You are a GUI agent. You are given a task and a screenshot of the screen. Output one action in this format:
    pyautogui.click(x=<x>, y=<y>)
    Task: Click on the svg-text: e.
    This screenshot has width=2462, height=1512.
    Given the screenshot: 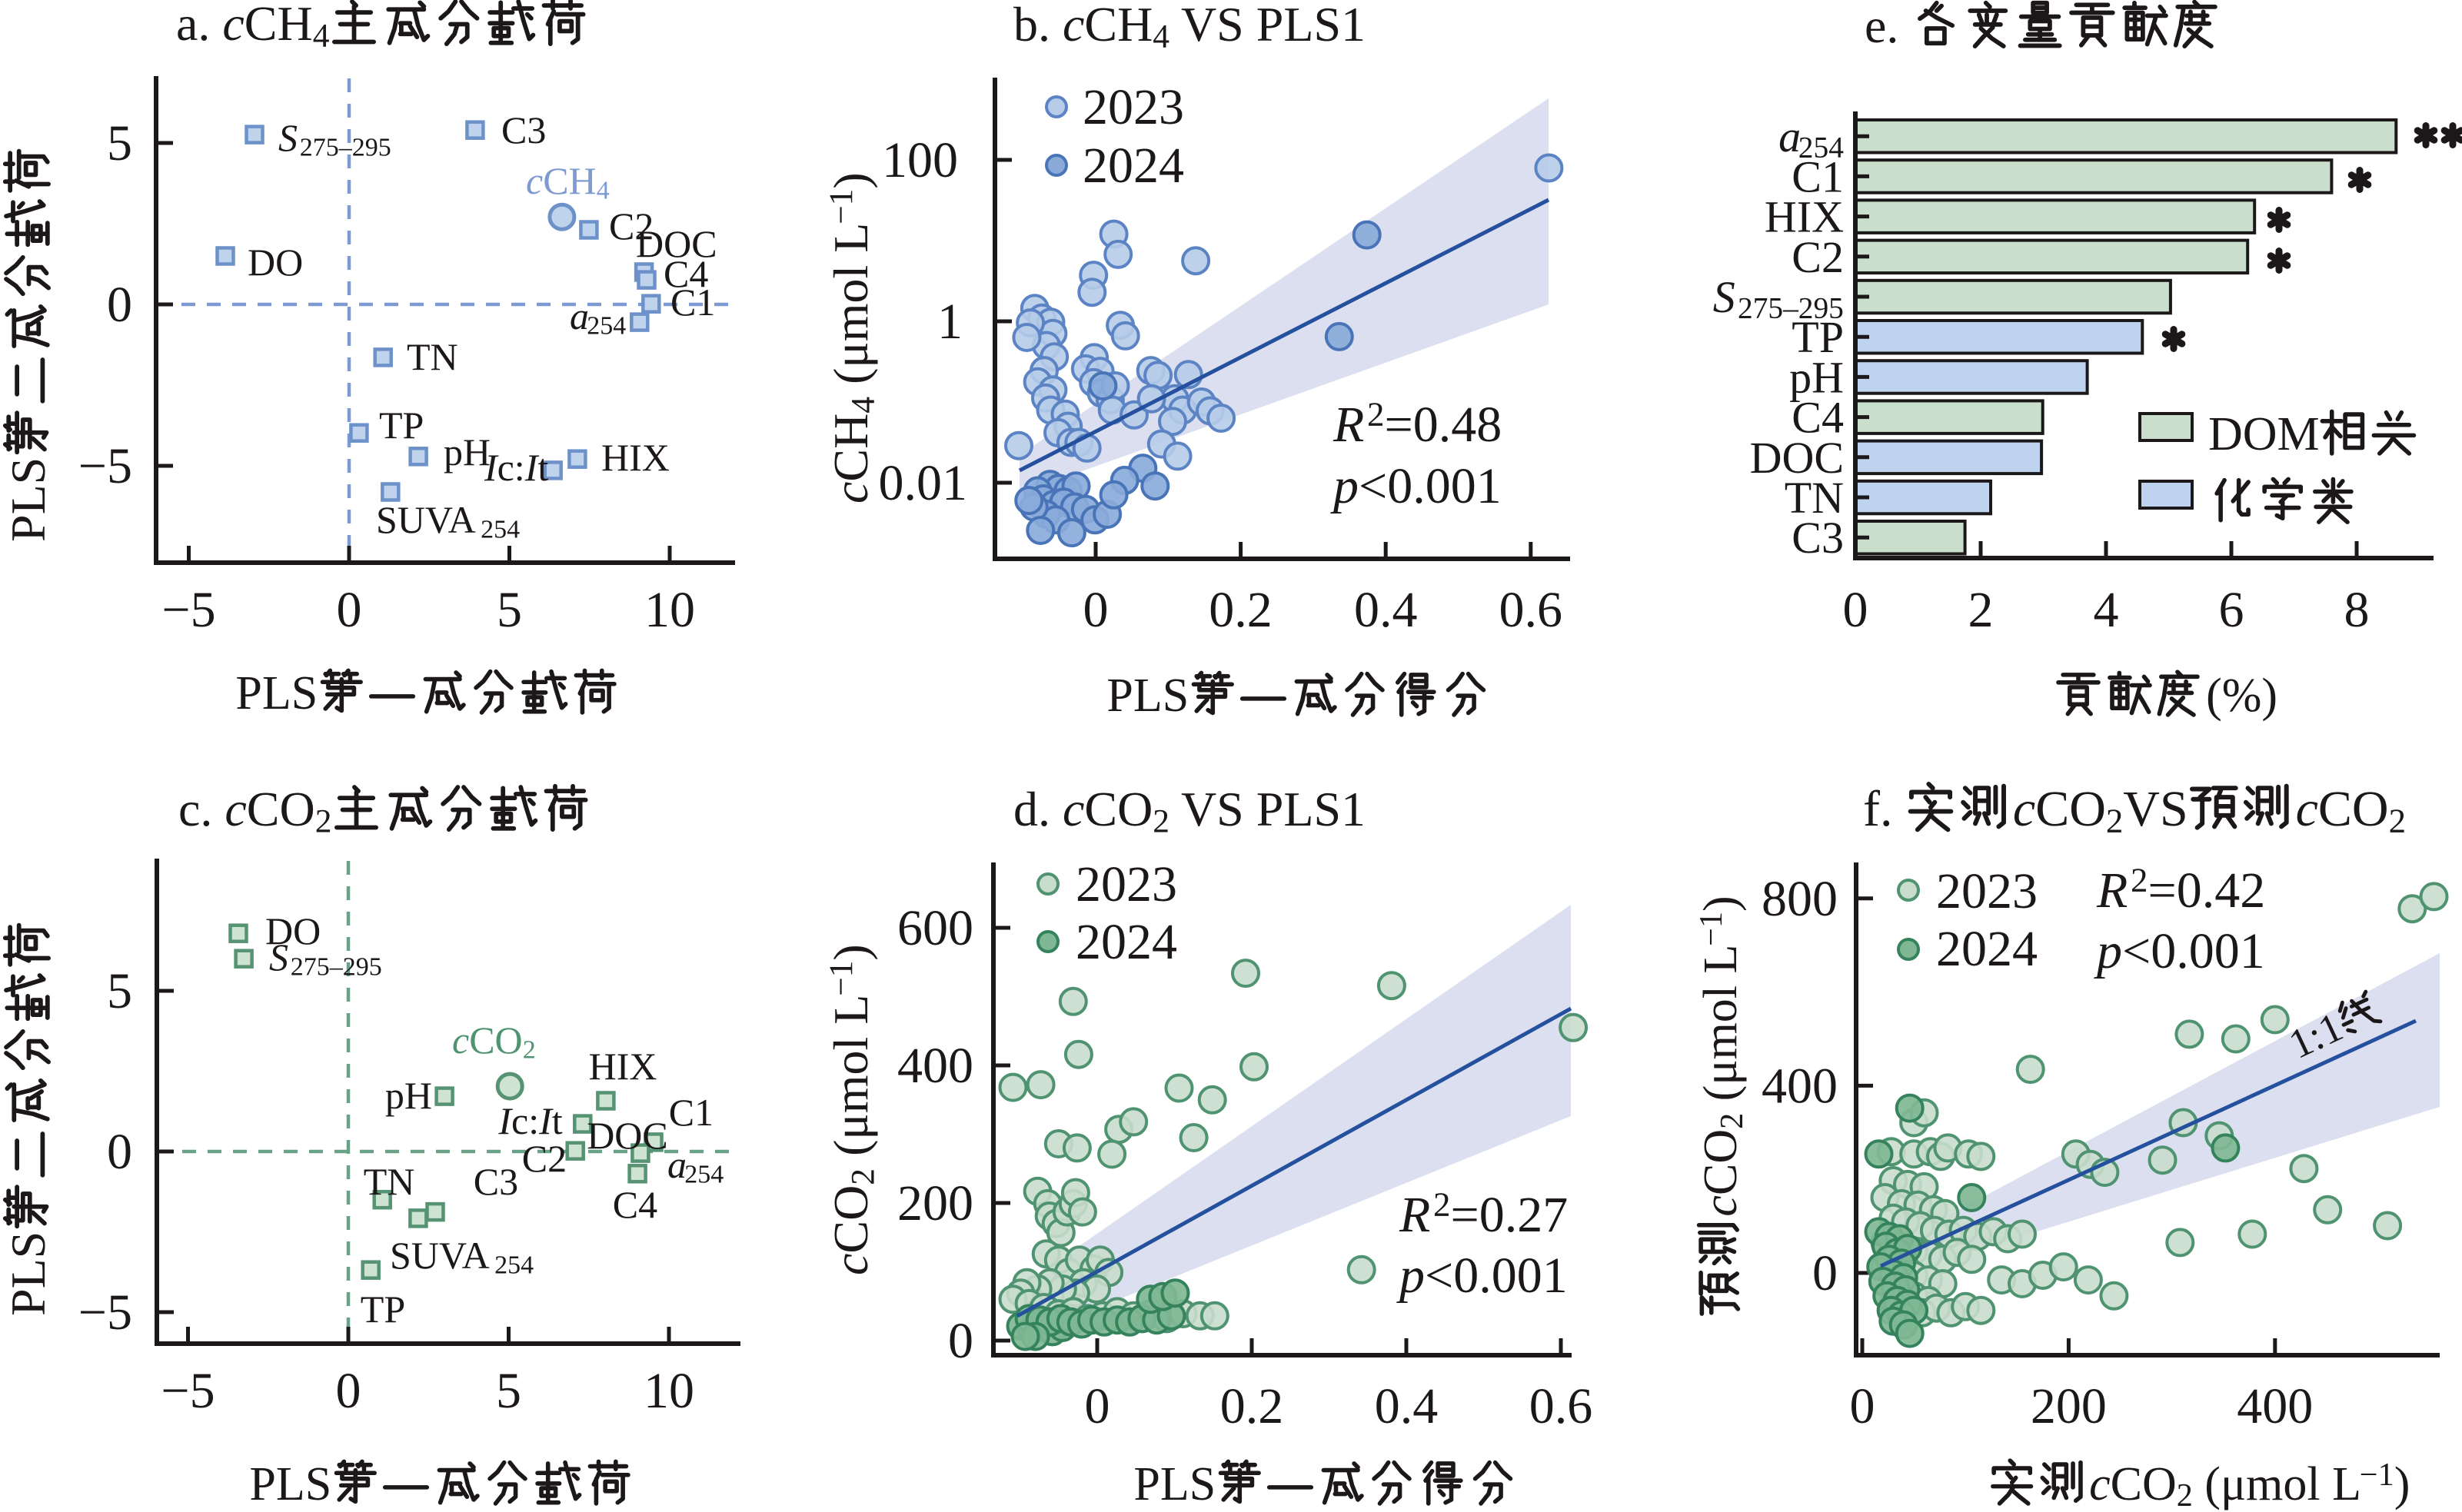 What is the action you would take?
    pyautogui.click(x=1888, y=26)
    